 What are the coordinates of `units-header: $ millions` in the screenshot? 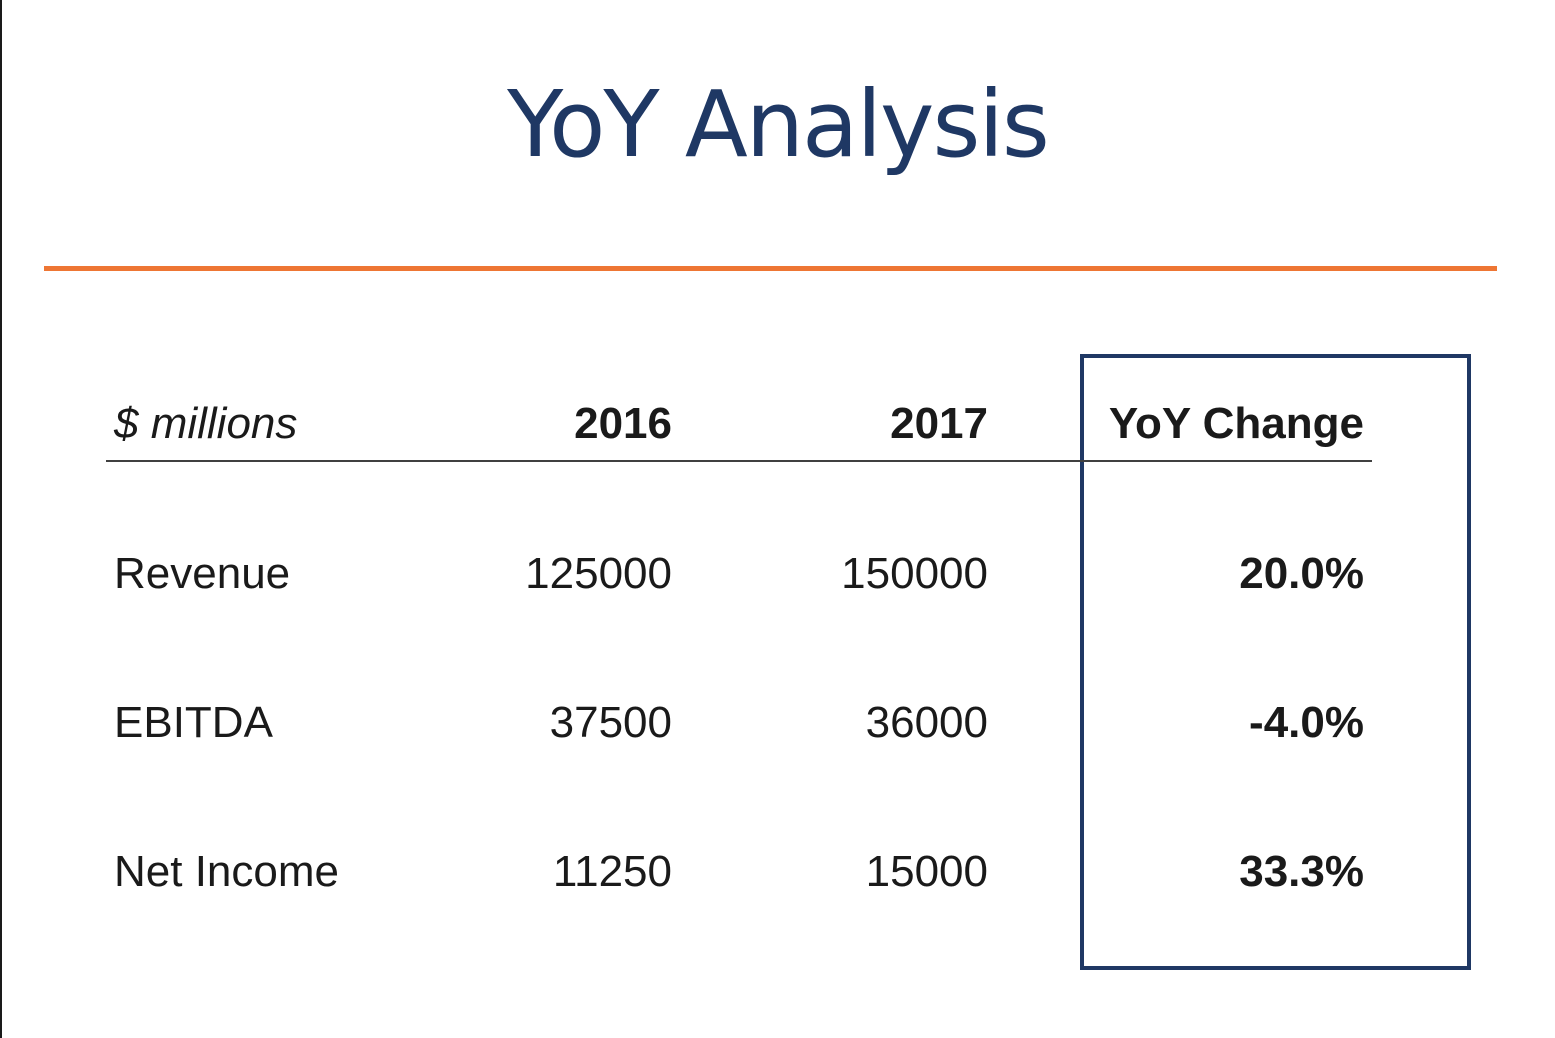 It's located at (206, 423).